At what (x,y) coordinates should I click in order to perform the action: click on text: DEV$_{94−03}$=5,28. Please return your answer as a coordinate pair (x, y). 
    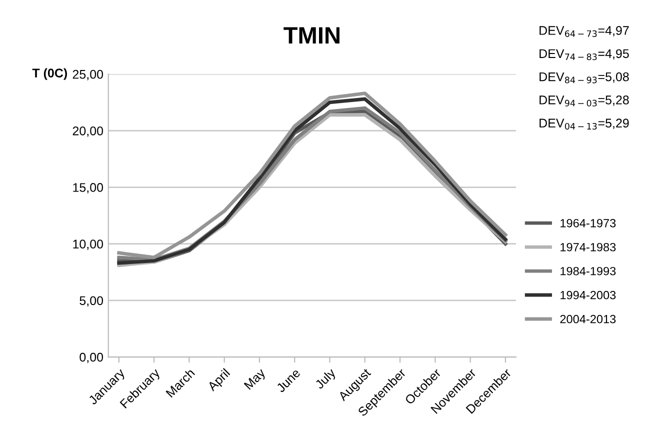
    Looking at the image, I should click on (584, 101).